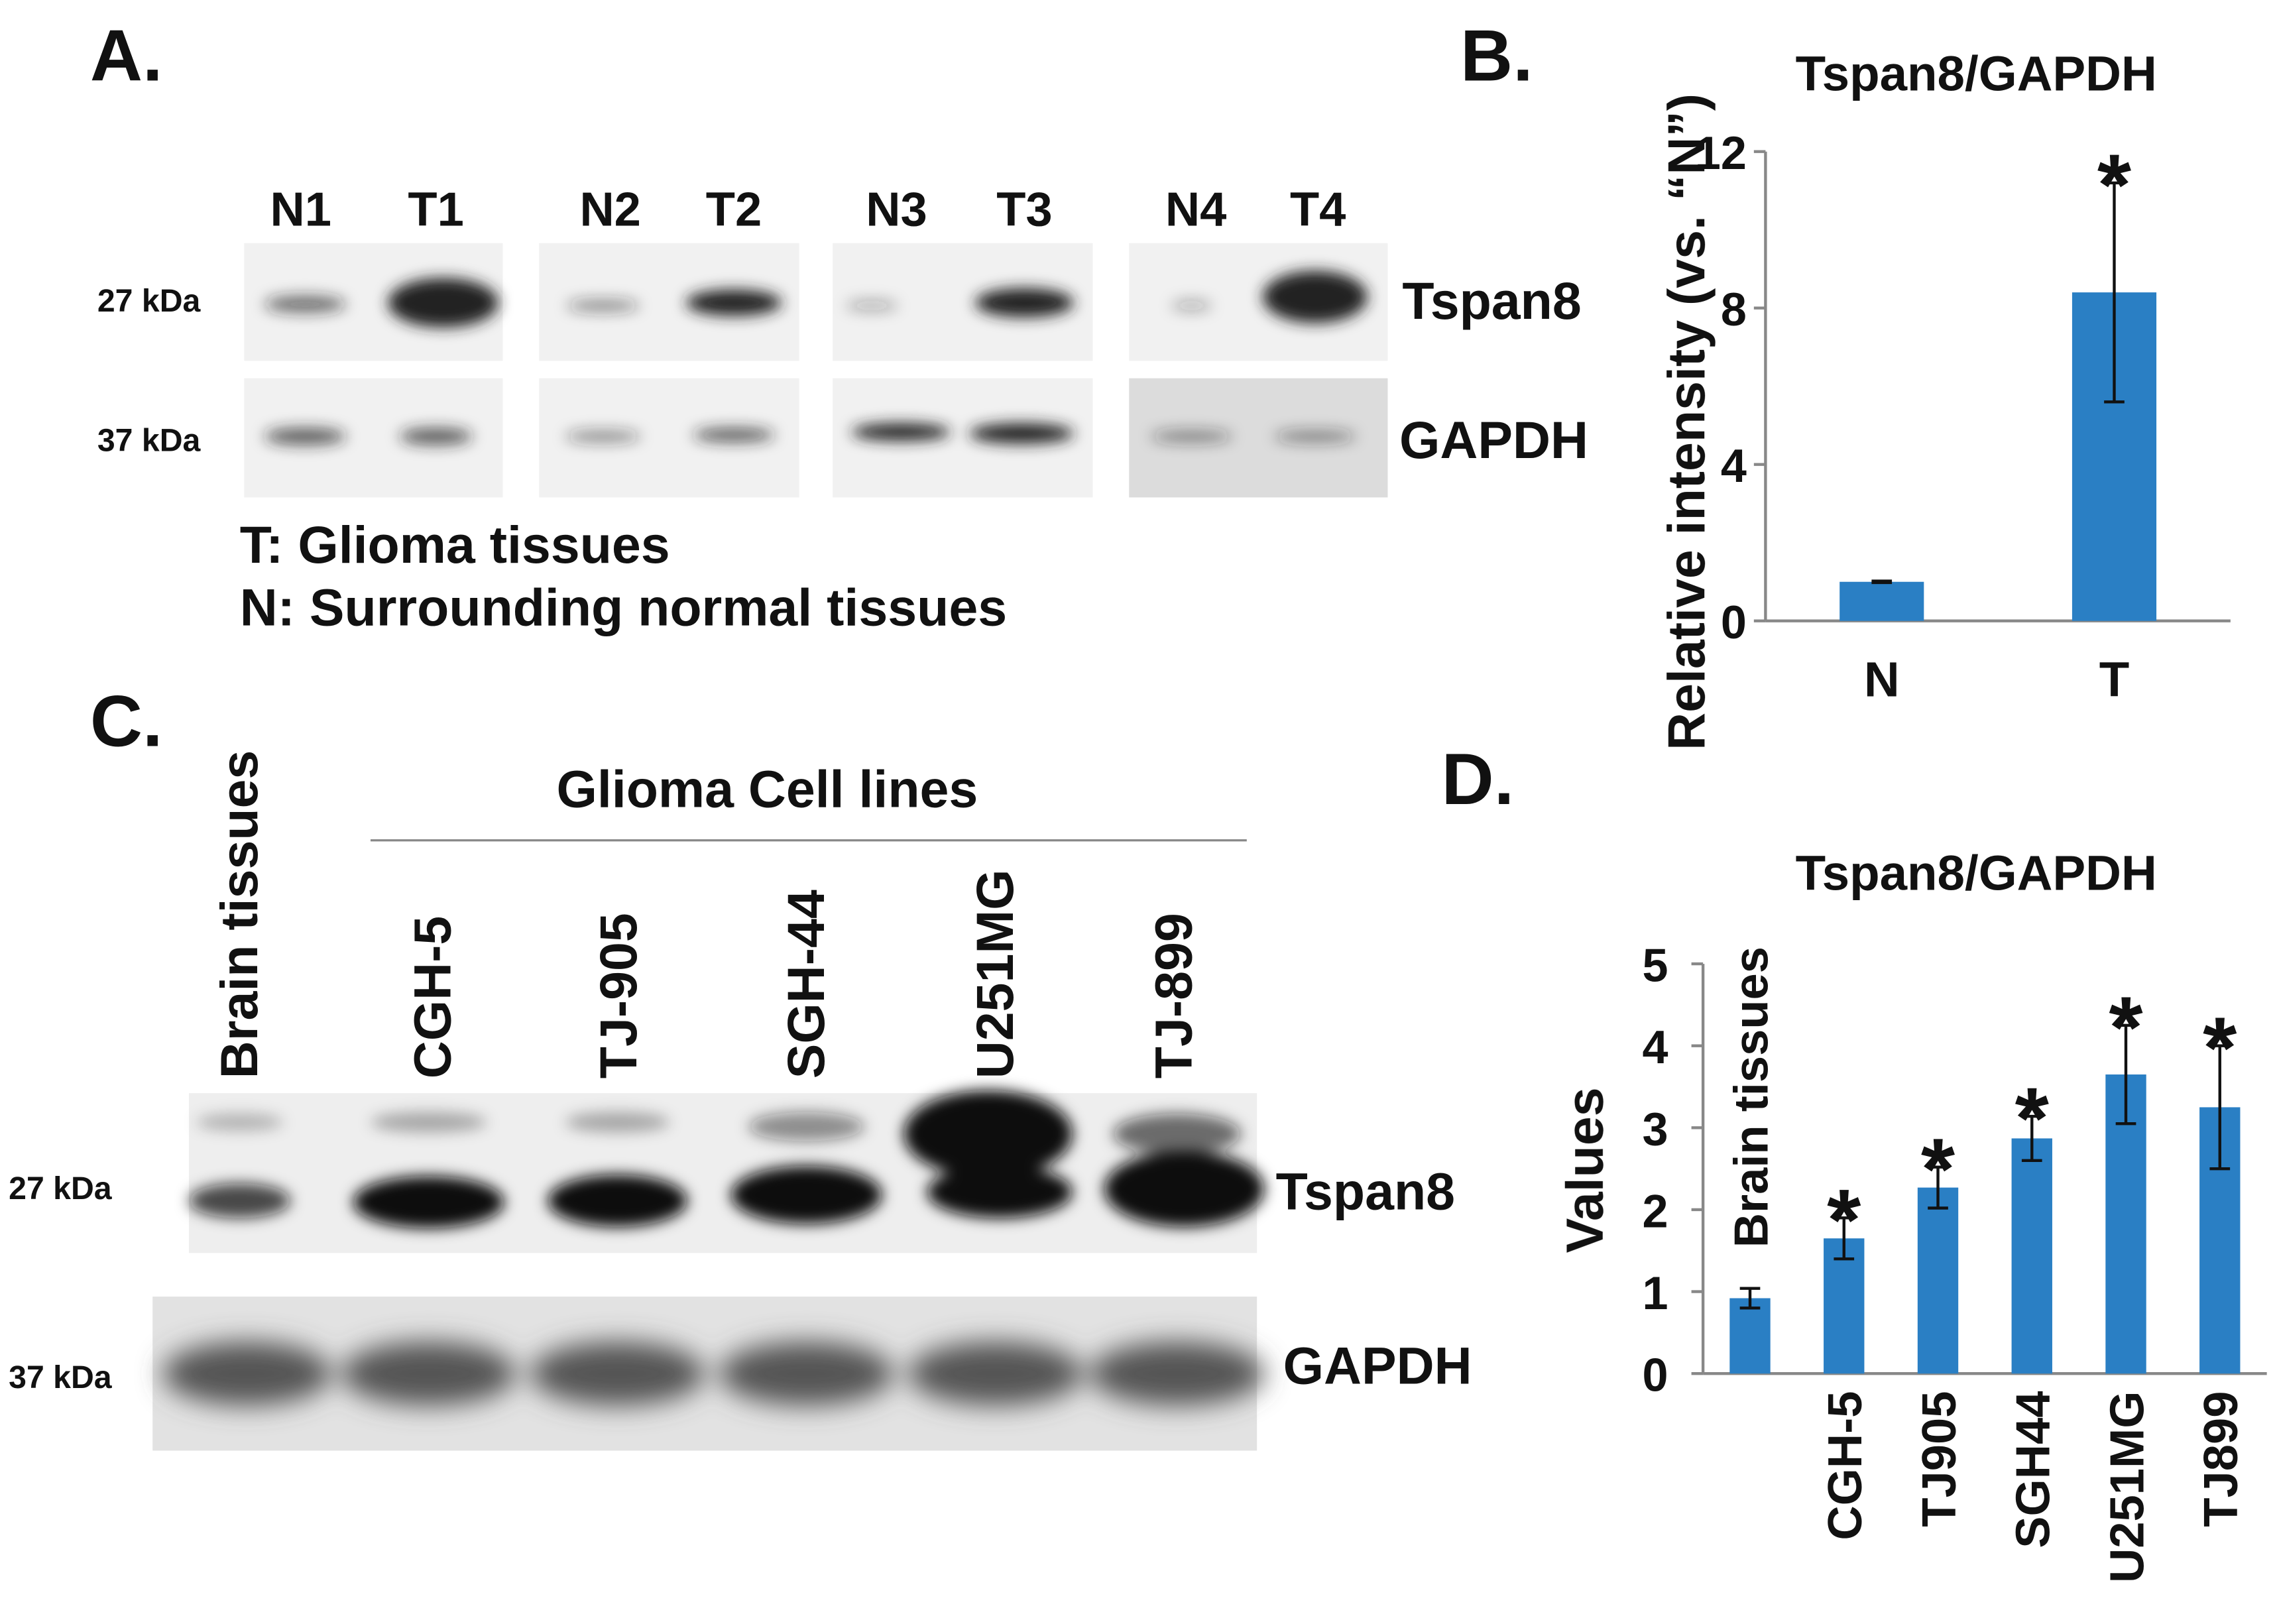 The height and width of the screenshot is (1624, 2277). What do you see at coordinates (1687, 421) in the screenshot?
I see `y-axis-title: Relative intensity (vs. “N”)` at bounding box center [1687, 421].